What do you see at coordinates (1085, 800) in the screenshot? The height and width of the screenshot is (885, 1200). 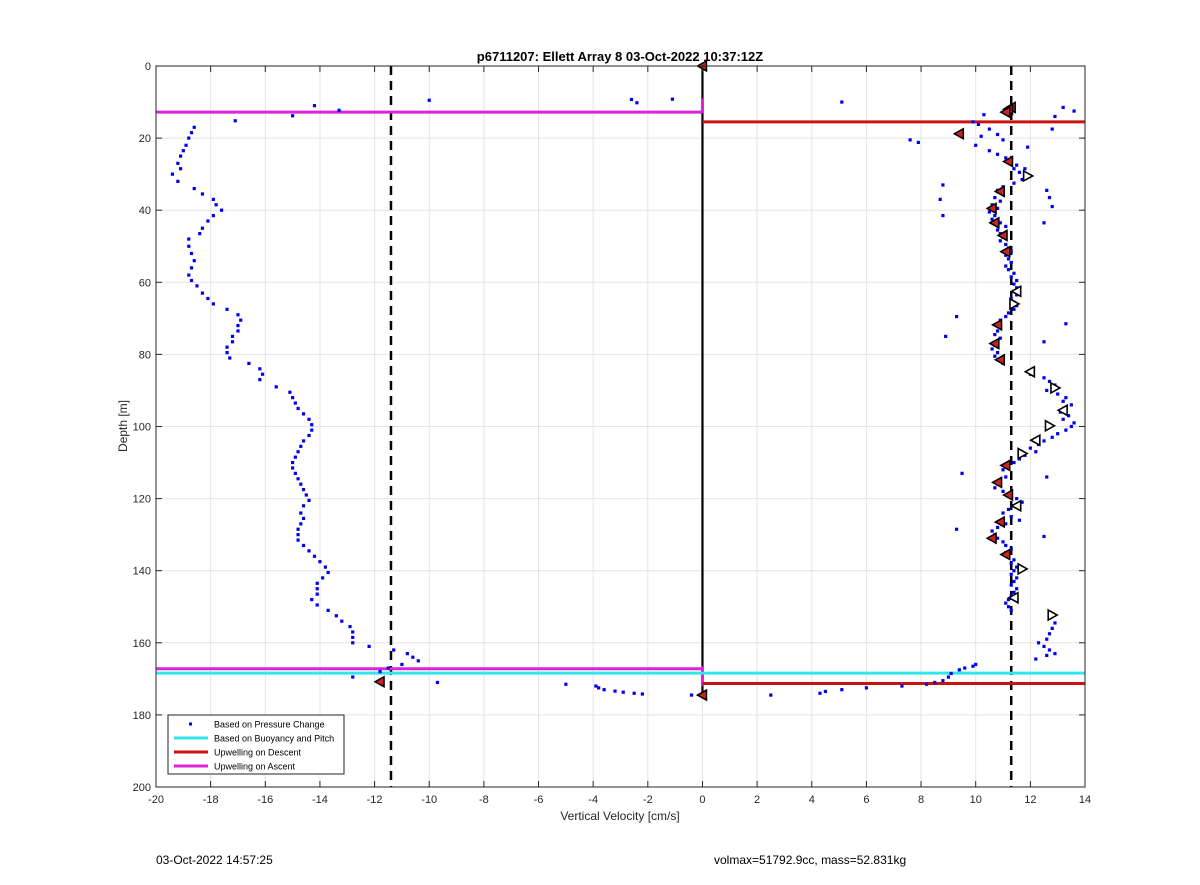 I see `x-tick-label: 14` at bounding box center [1085, 800].